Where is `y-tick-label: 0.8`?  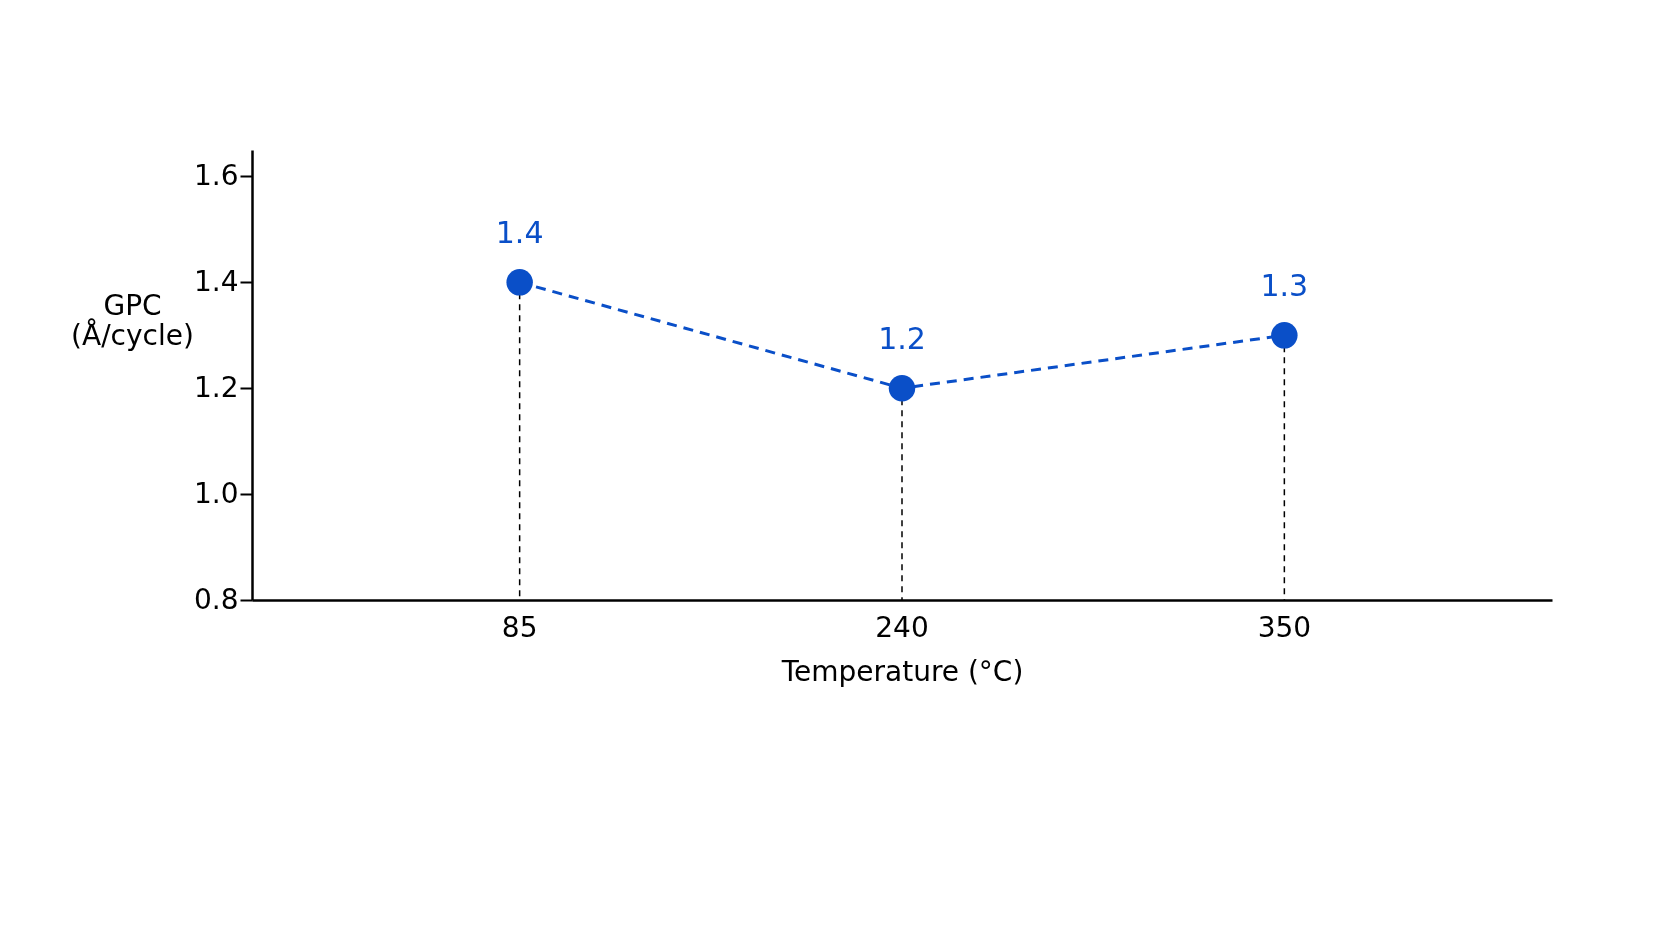
y-tick-label: 0.8 is located at coordinates (216, 599).